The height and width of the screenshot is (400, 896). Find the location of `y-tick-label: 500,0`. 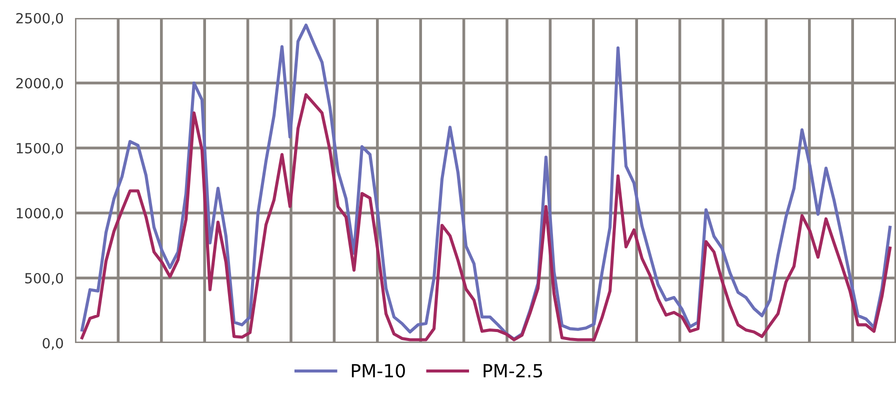

y-tick-label: 500,0 is located at coordinates (44, 278).